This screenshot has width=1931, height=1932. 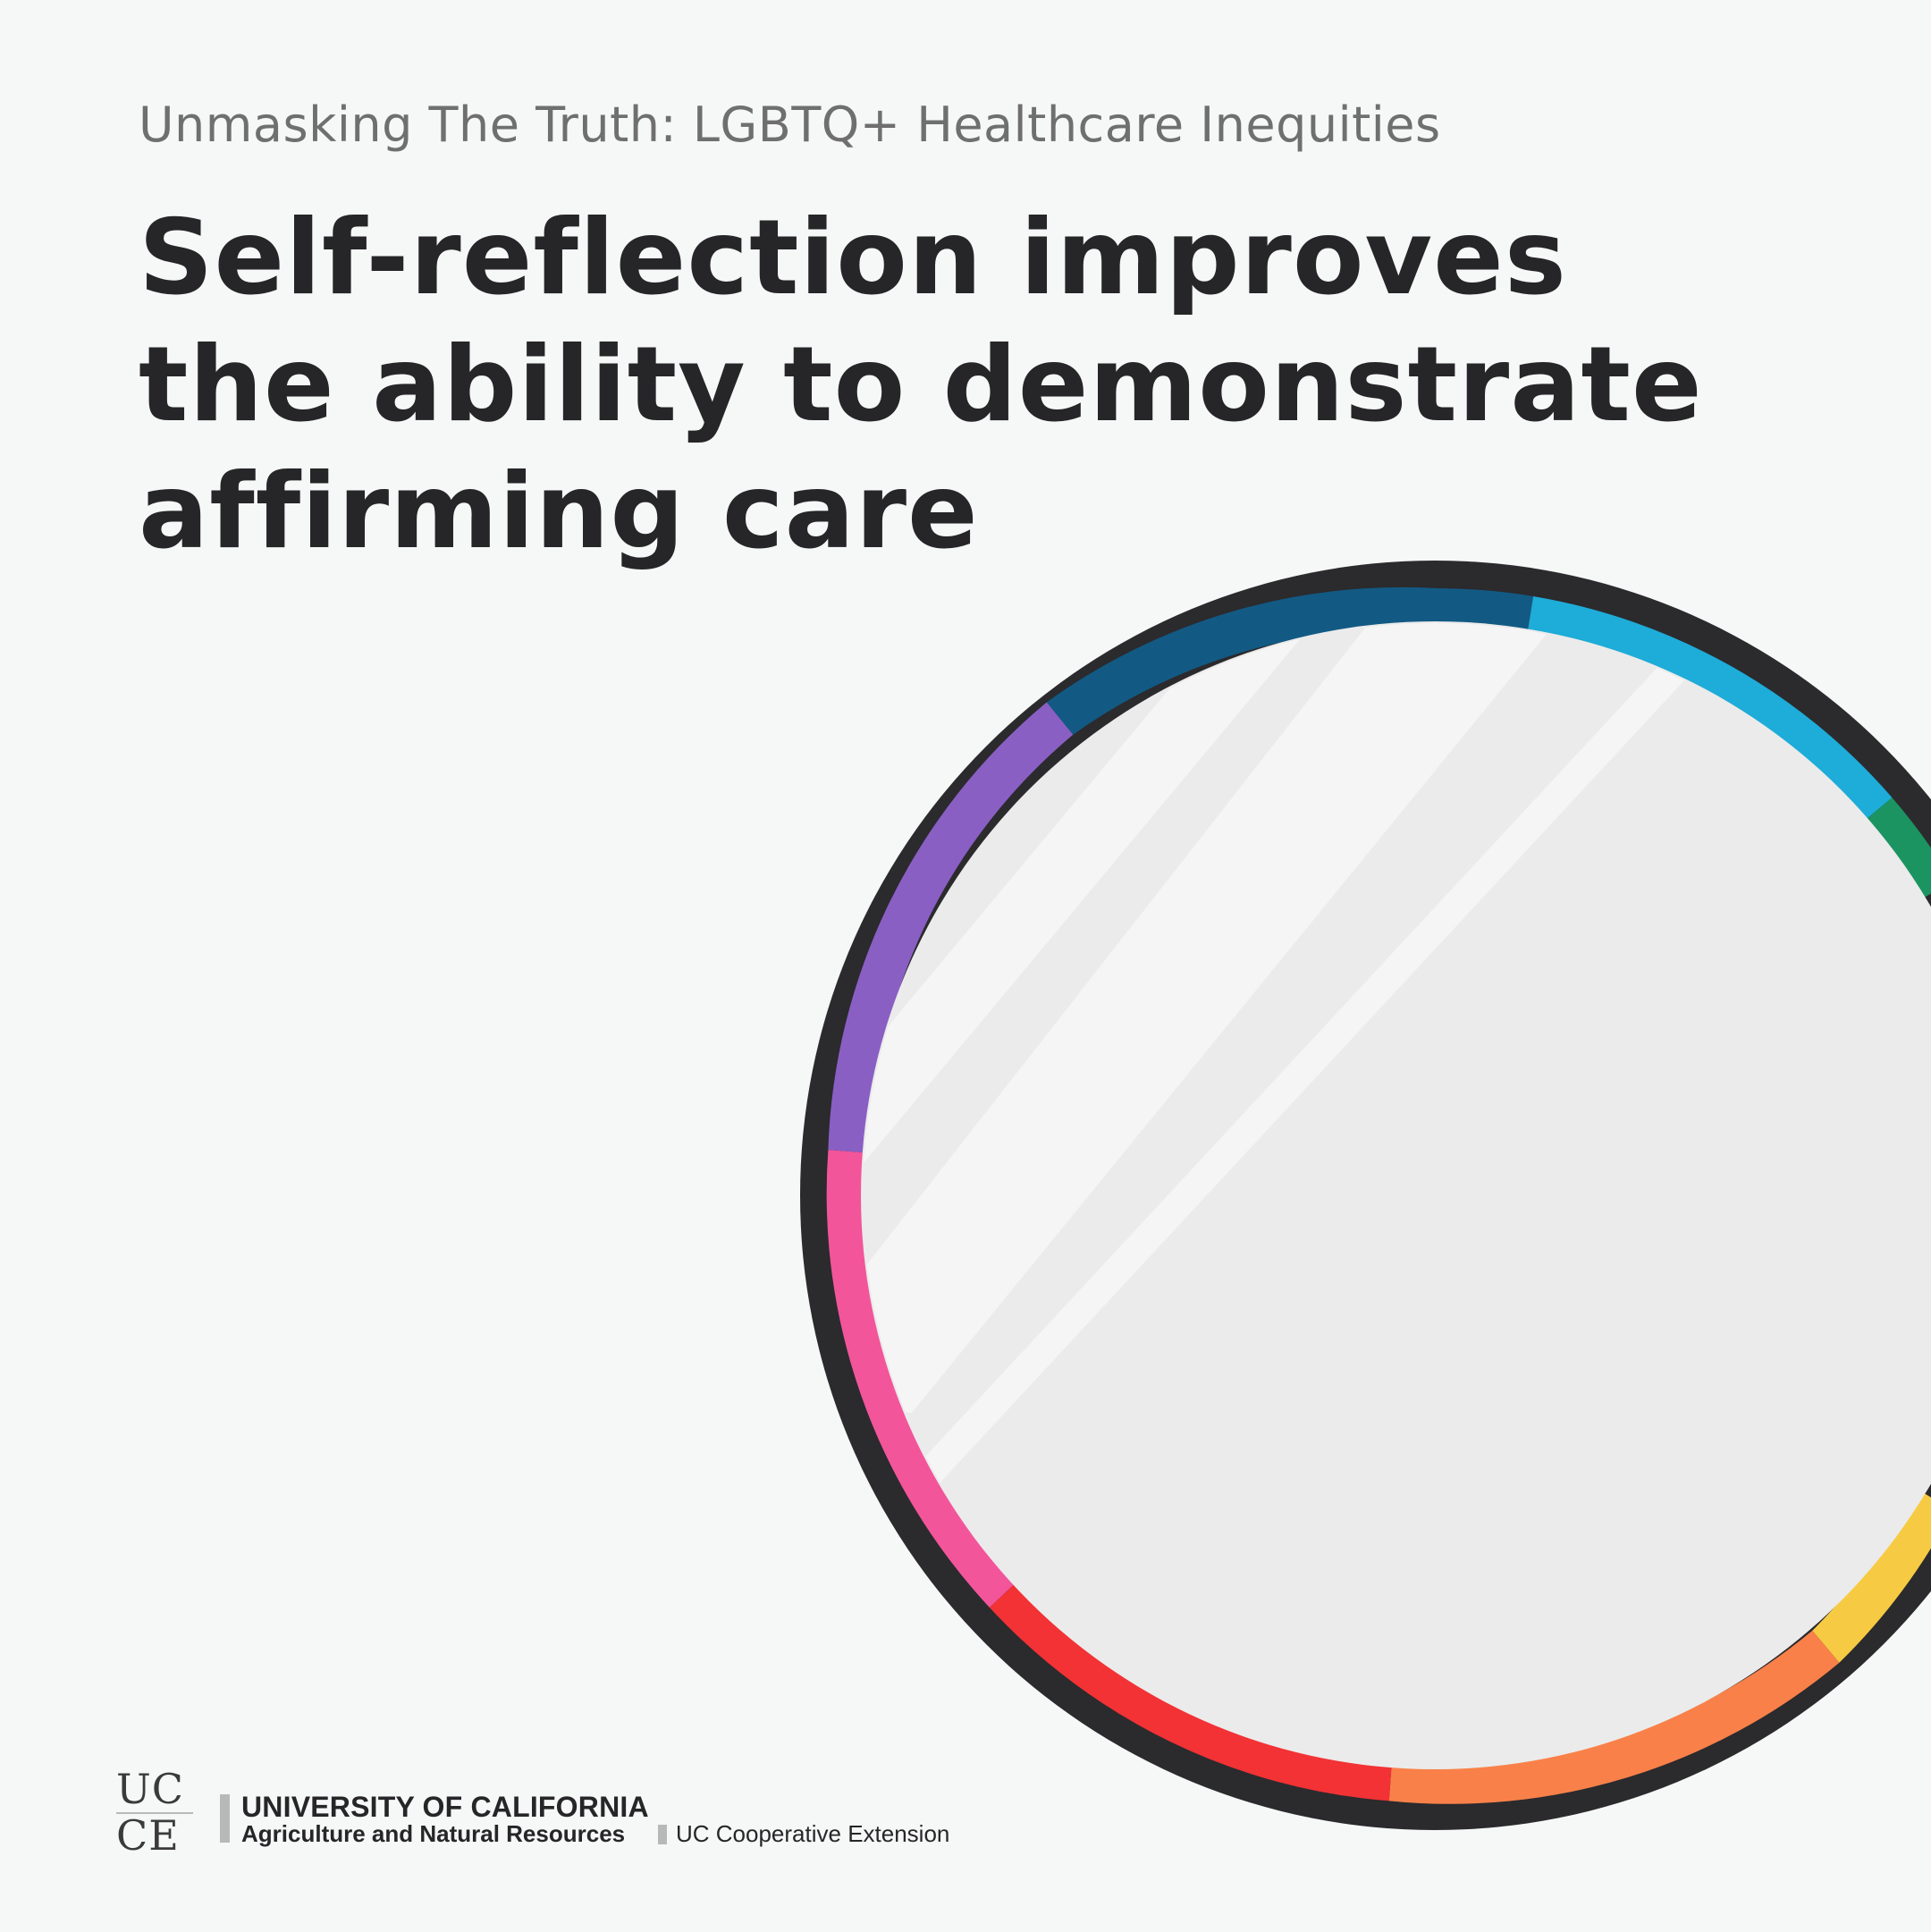 What do you see at coordinates (433, 1833) in the screenshot?
I see `org-division: Agriculture and Natural Resources` at bounding box center [433, 1833].